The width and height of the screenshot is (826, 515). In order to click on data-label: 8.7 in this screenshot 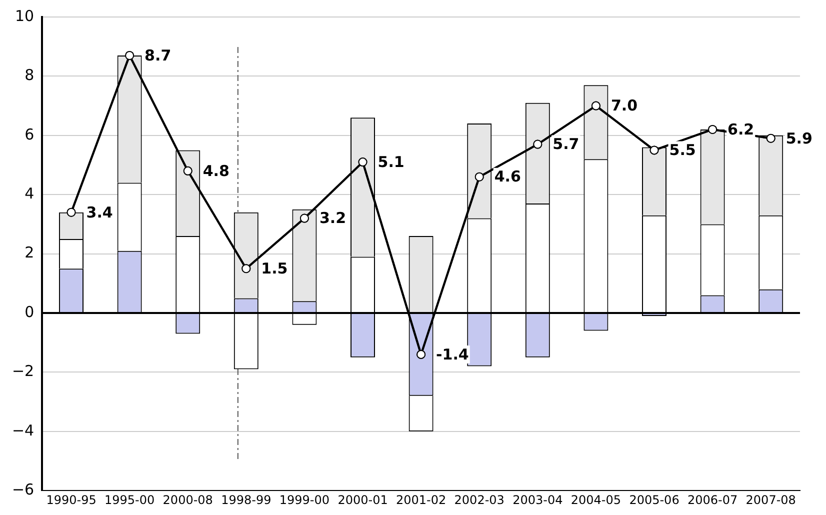, I will do `click(158, 55)`.